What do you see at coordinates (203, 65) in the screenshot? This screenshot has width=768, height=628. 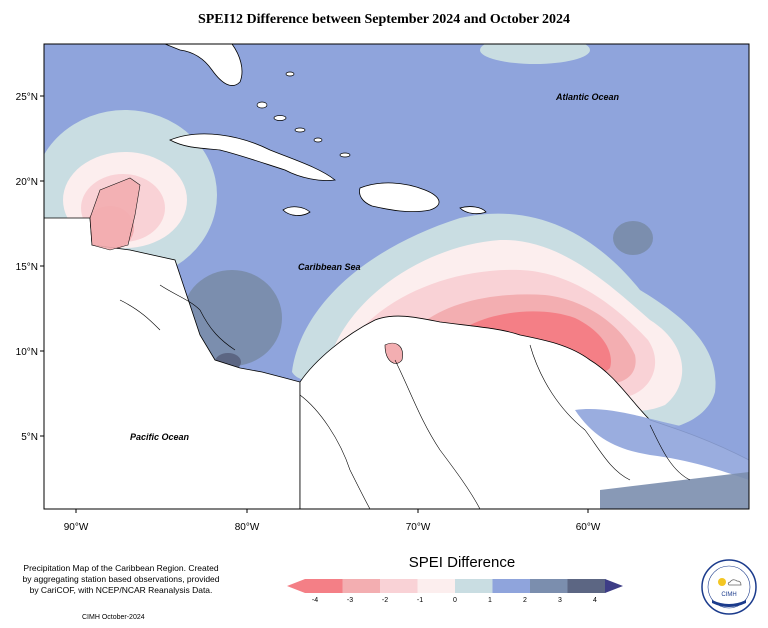 I see `florida-land` at bounding box center [203, 65].